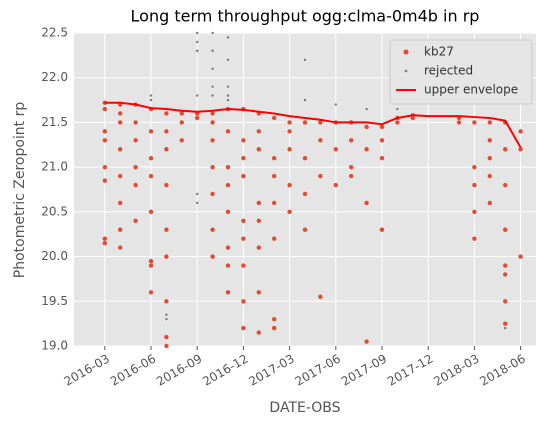  I want to click on legend-box, so click(461, 72).